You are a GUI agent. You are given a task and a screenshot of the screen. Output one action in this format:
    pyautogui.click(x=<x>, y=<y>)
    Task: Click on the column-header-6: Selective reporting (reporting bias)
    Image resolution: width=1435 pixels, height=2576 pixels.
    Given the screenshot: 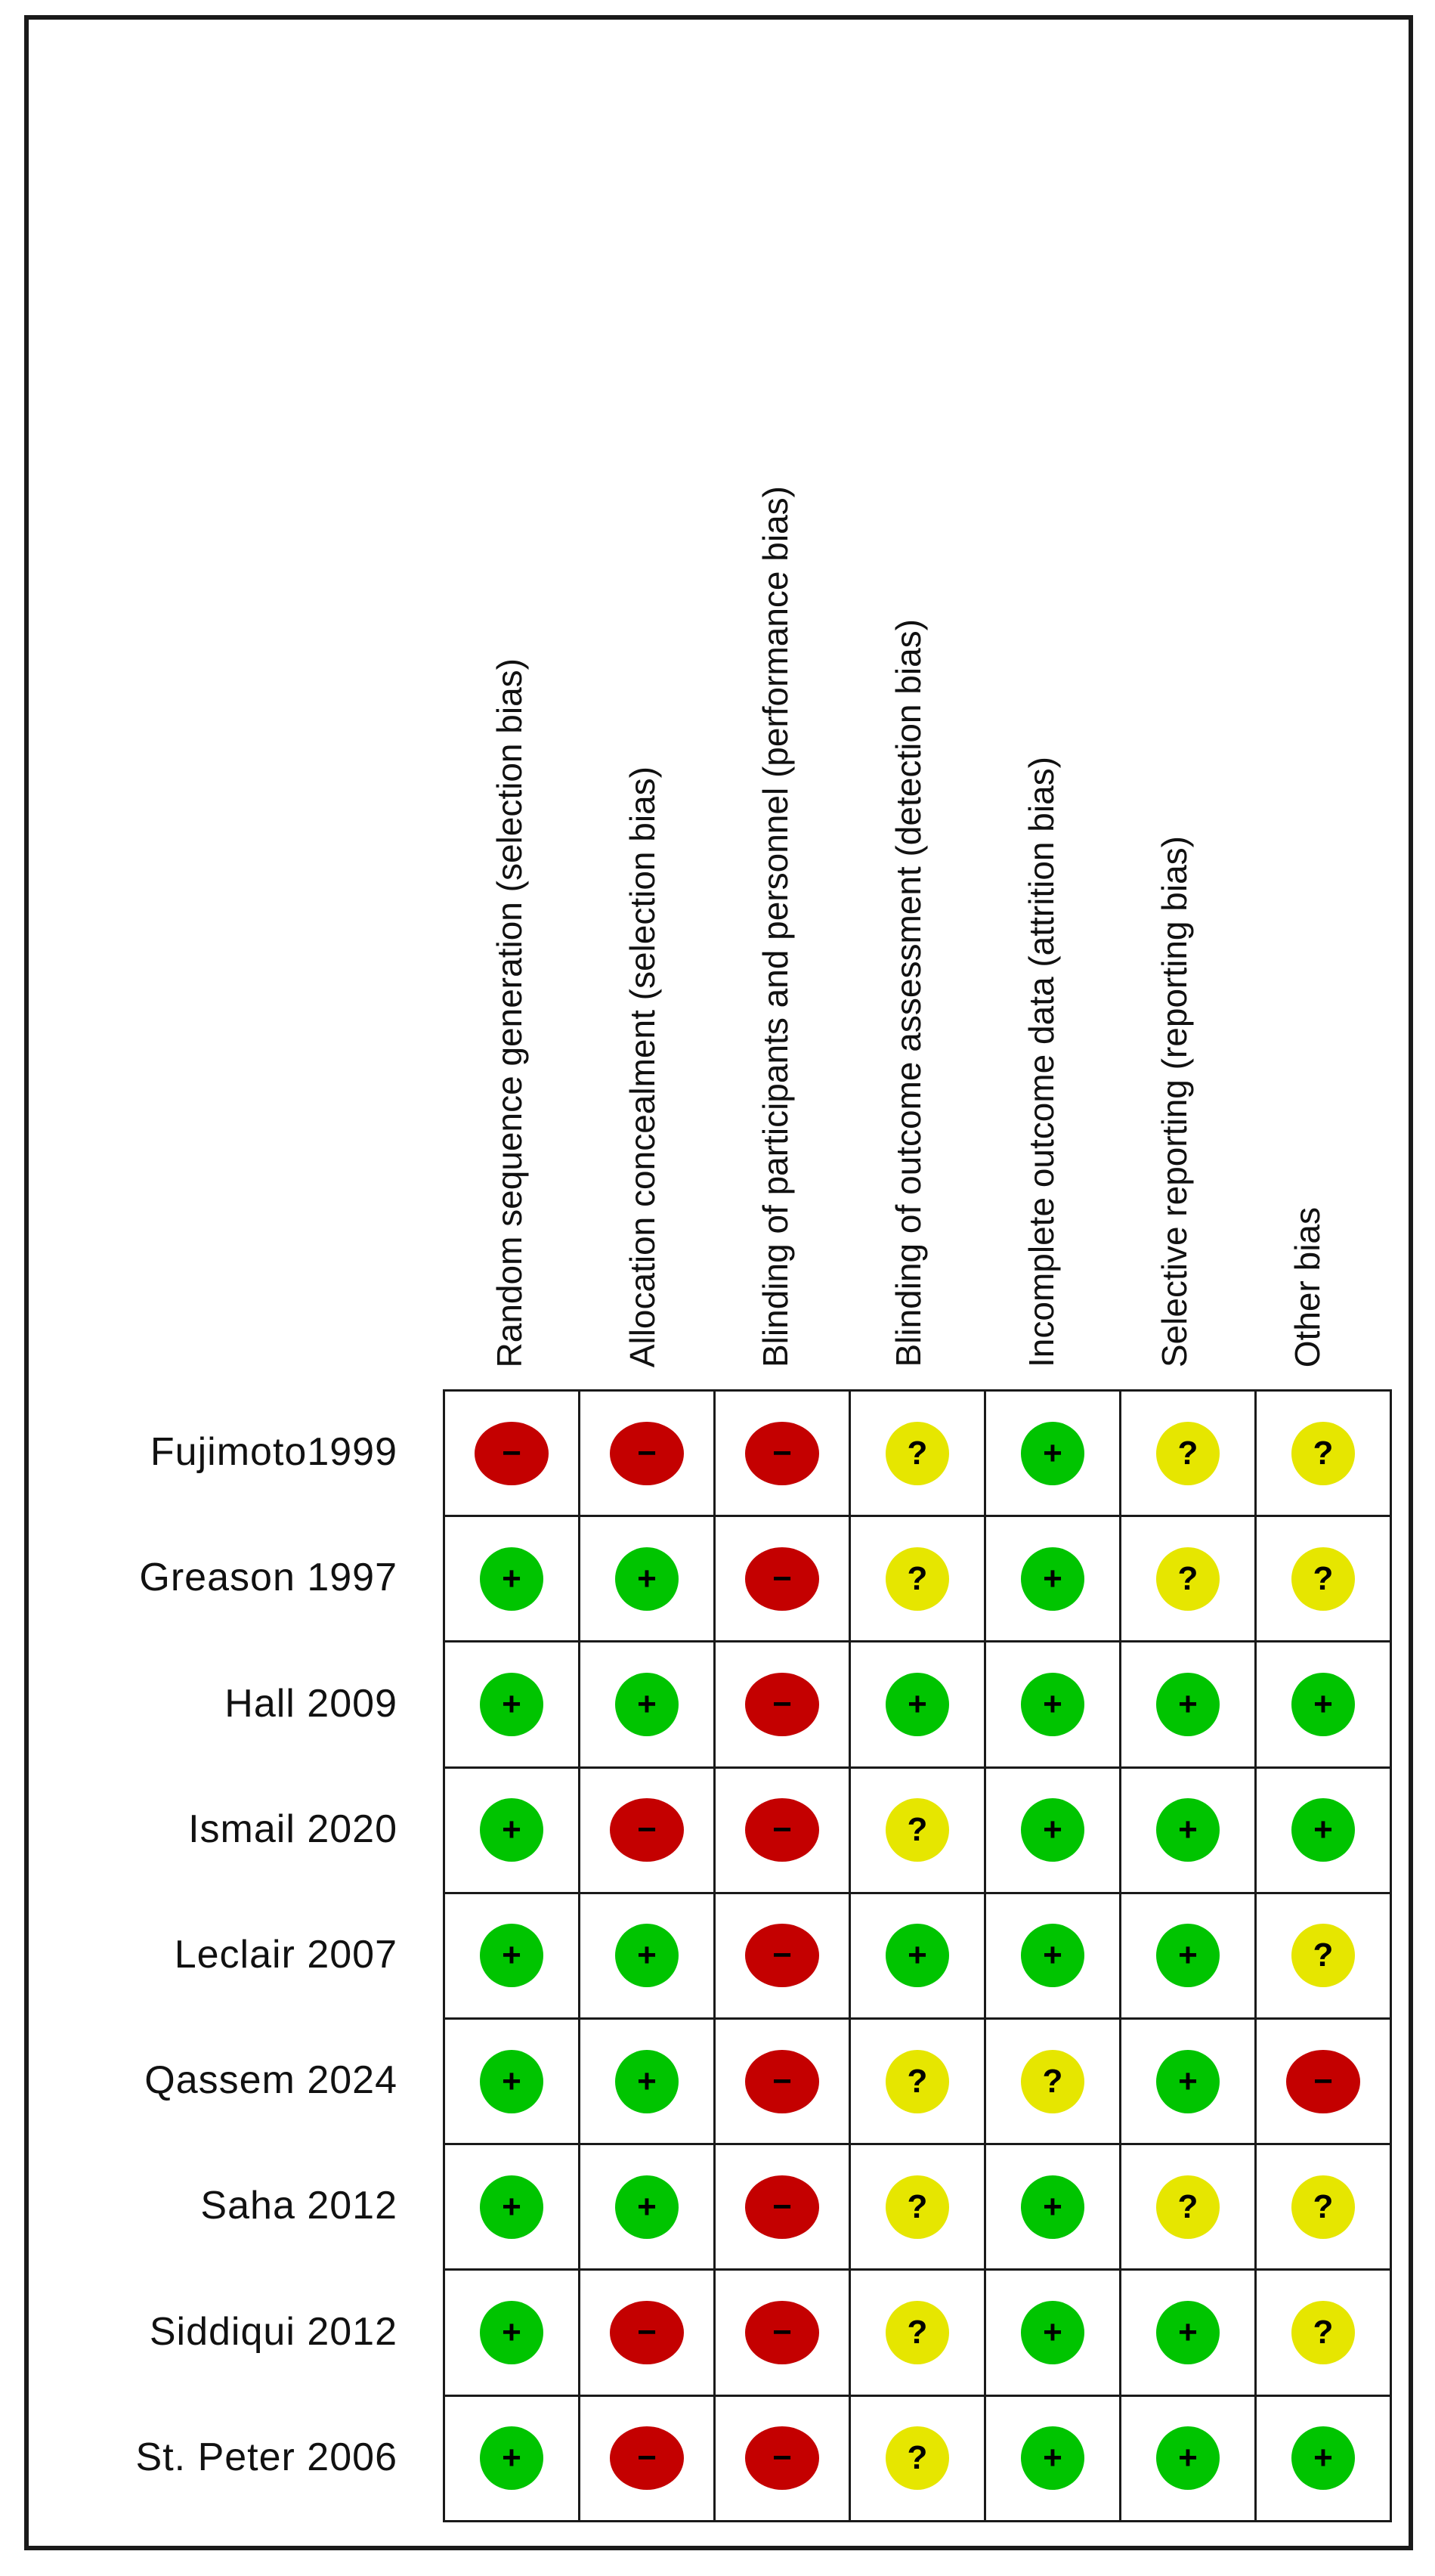 What is the action you would take?
    pyautogui.click(x=1175, y=1101)
    